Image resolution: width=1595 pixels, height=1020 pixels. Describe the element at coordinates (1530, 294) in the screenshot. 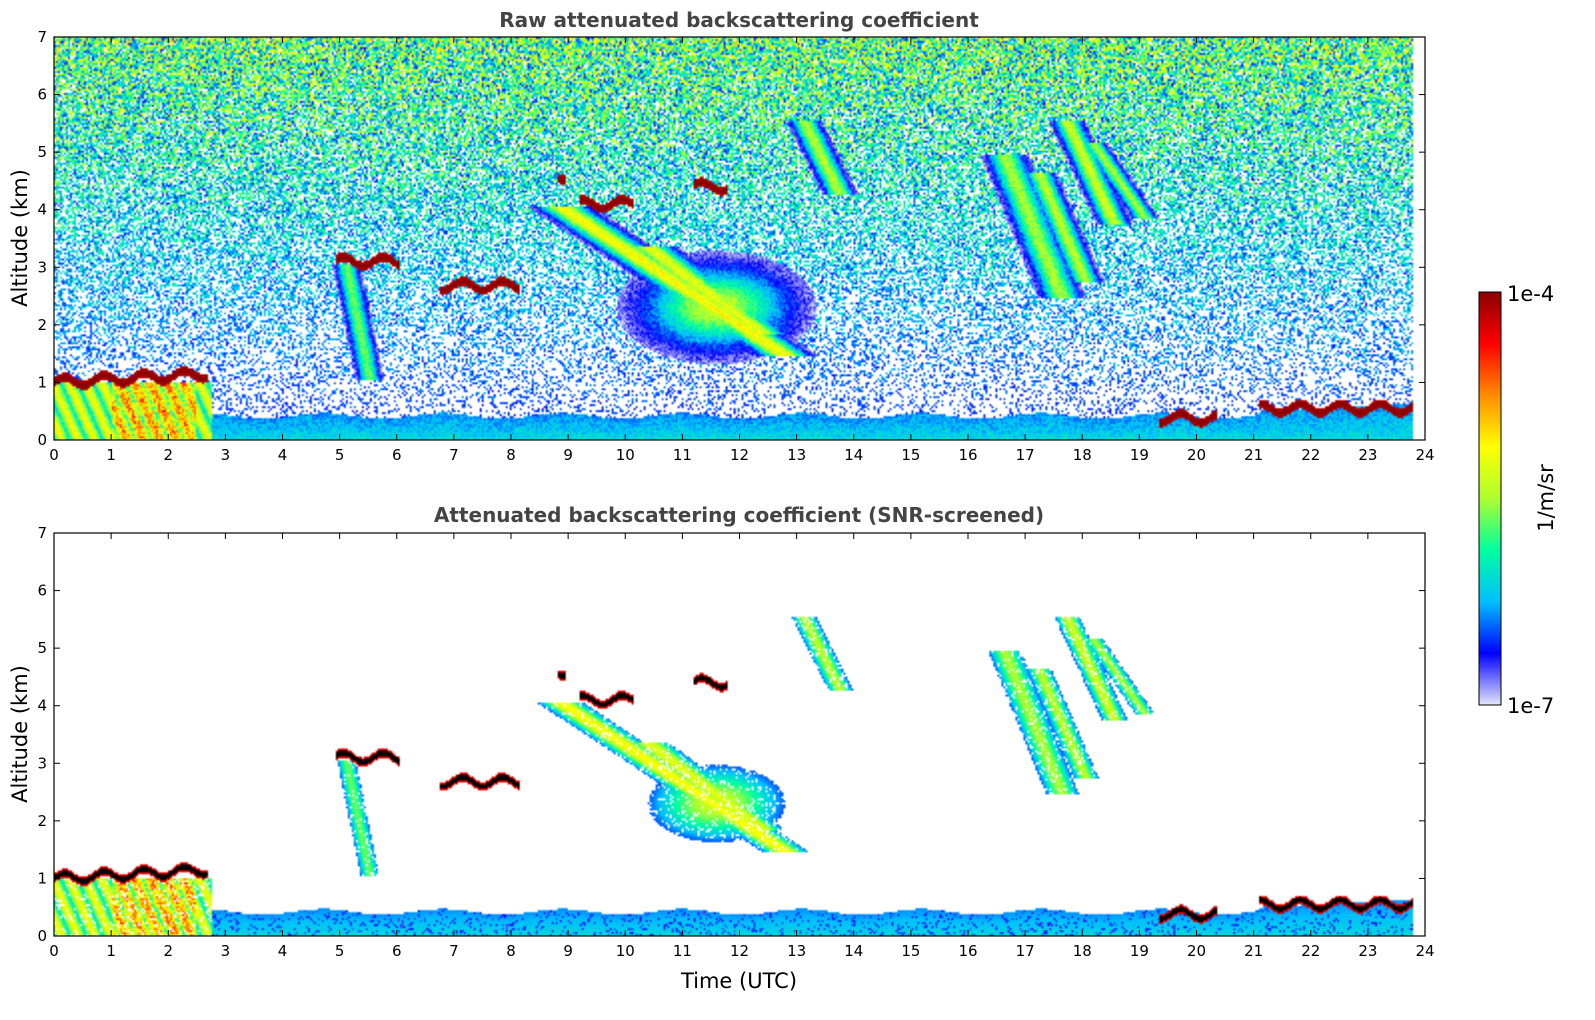

I see `colorbar-max-label: 1e-4` at that location.